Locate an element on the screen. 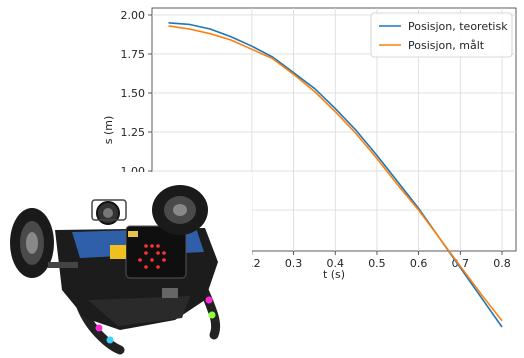 This screenshot has height=358, width=524. legend-box is located at coordinates (441, 35).